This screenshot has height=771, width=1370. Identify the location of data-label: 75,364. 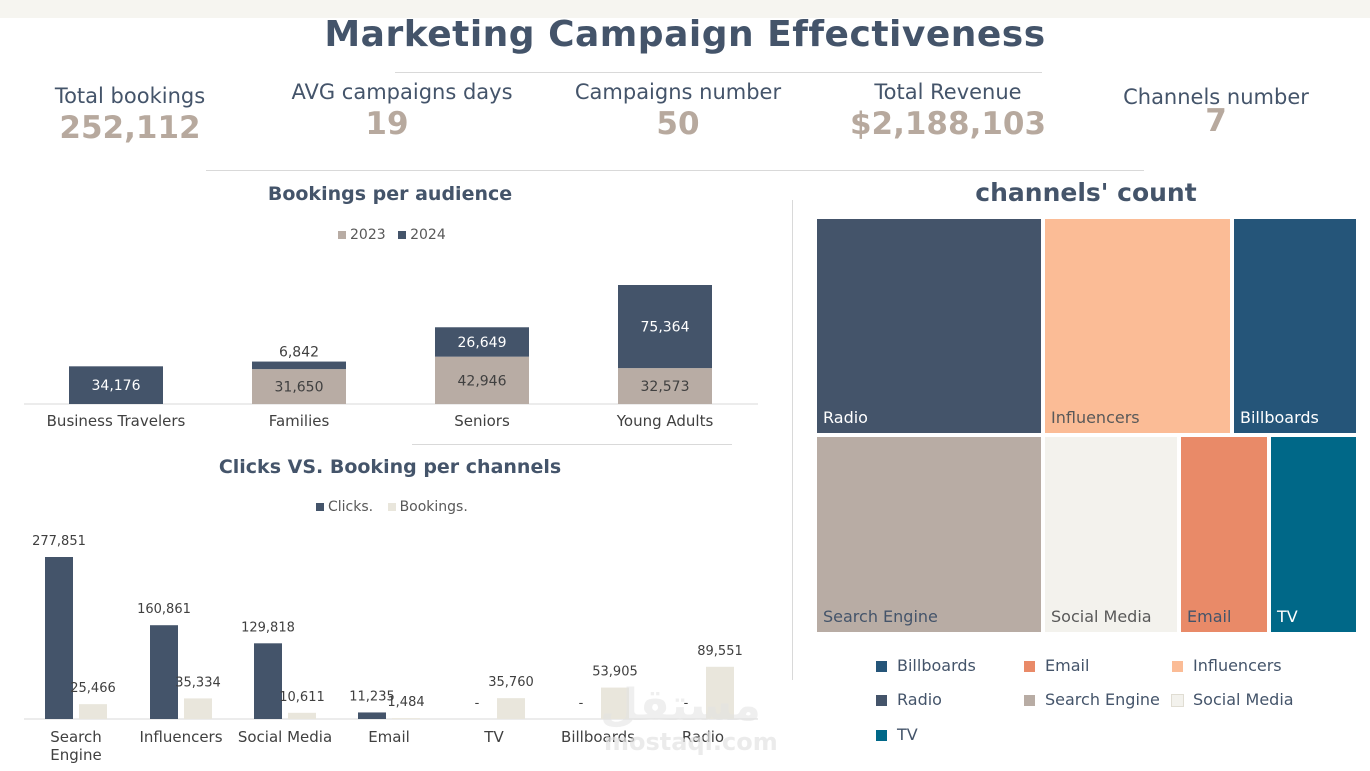
(665, 328).